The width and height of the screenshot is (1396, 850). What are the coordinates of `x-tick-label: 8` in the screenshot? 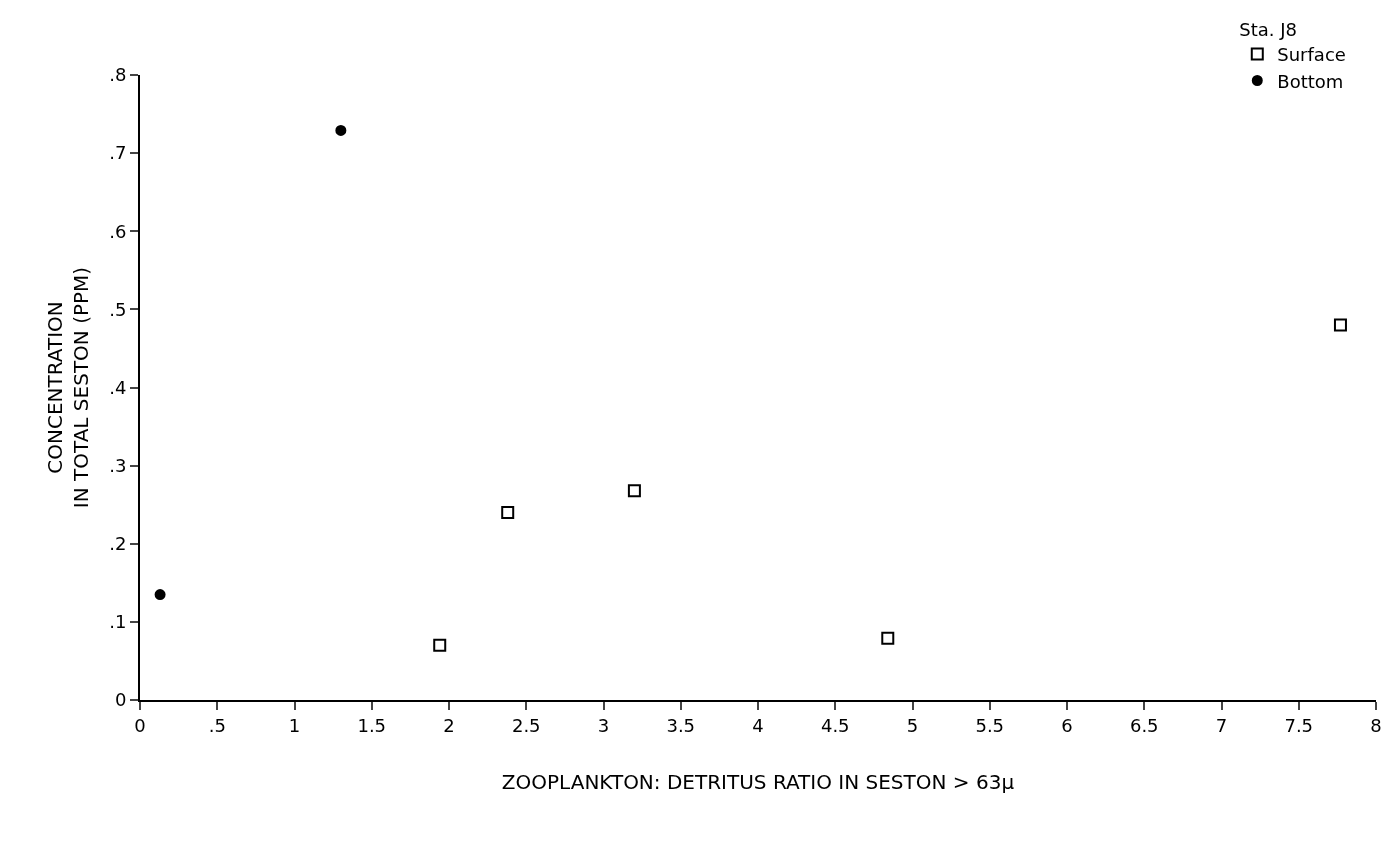 It's located at (1376, 725).